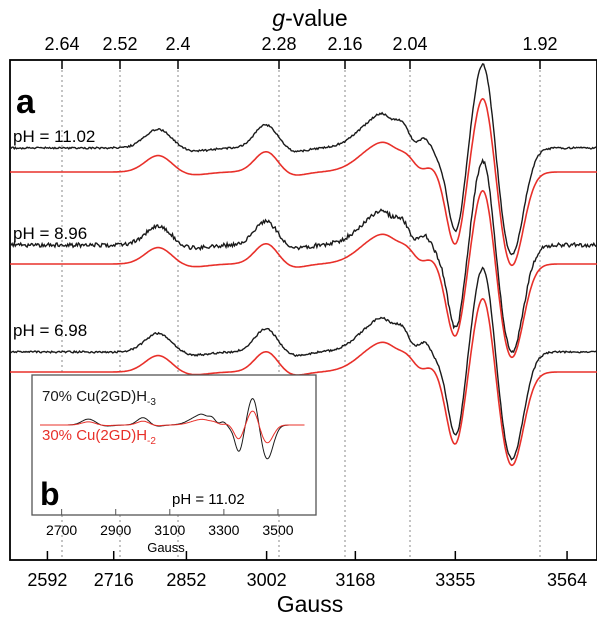 This screenshot has width=597, height=620. I want to click on top-tick-label: 2.04, so click(409, 44).